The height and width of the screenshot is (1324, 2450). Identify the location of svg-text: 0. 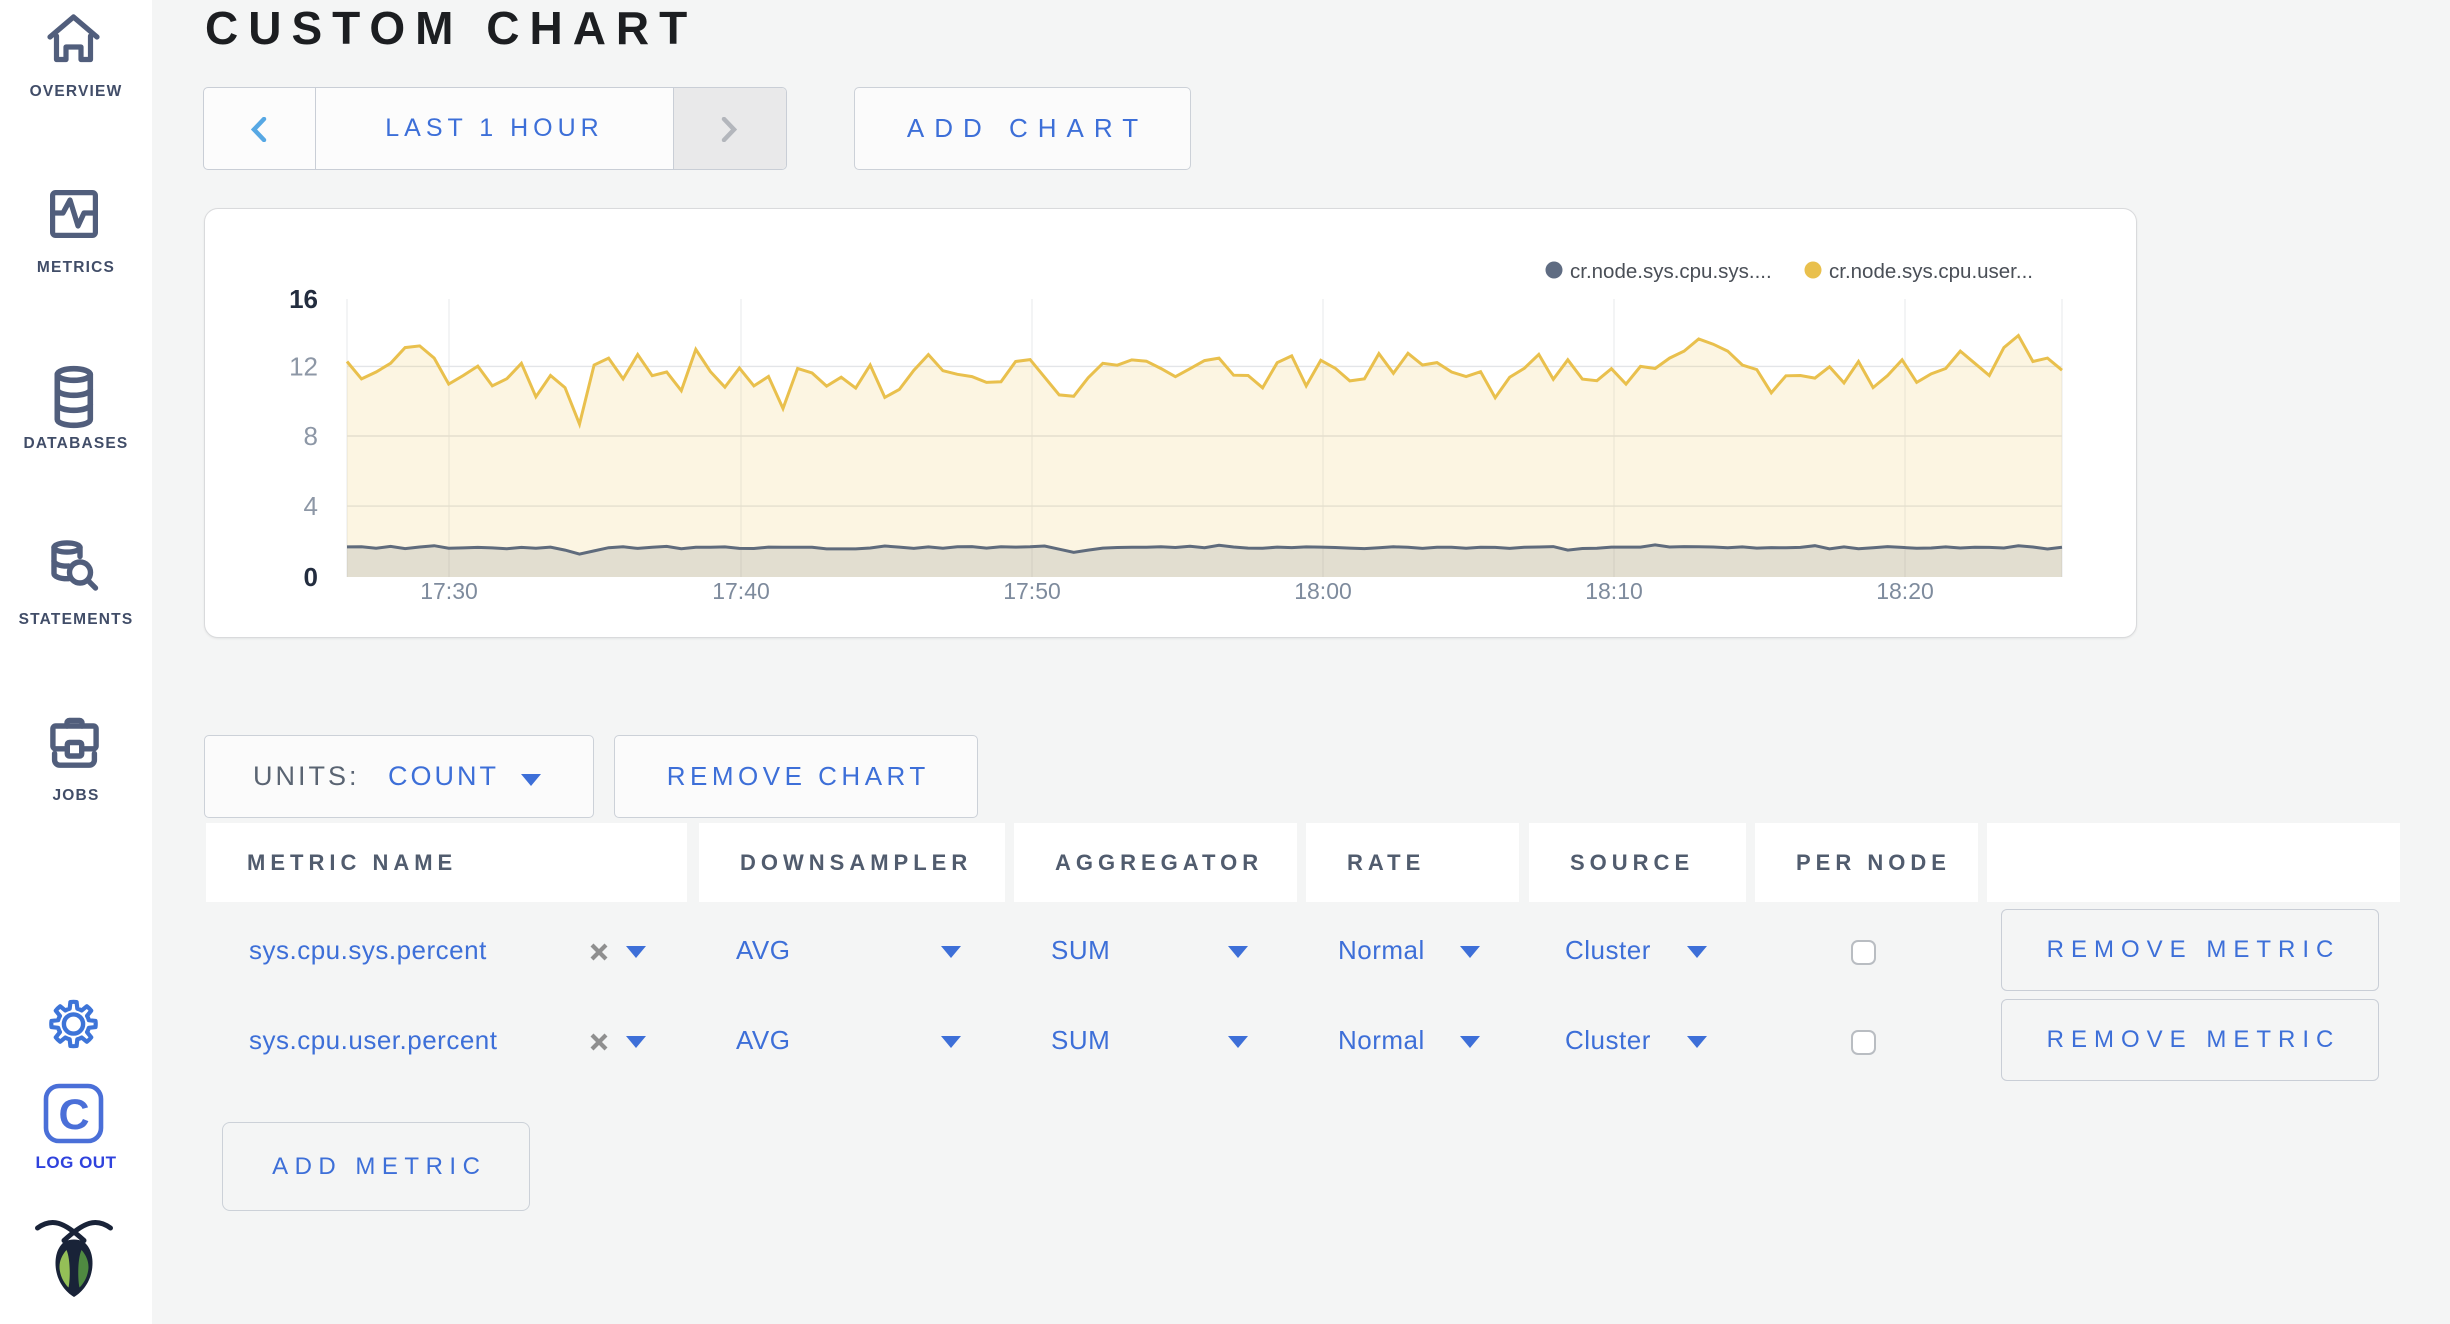
(311, 577).